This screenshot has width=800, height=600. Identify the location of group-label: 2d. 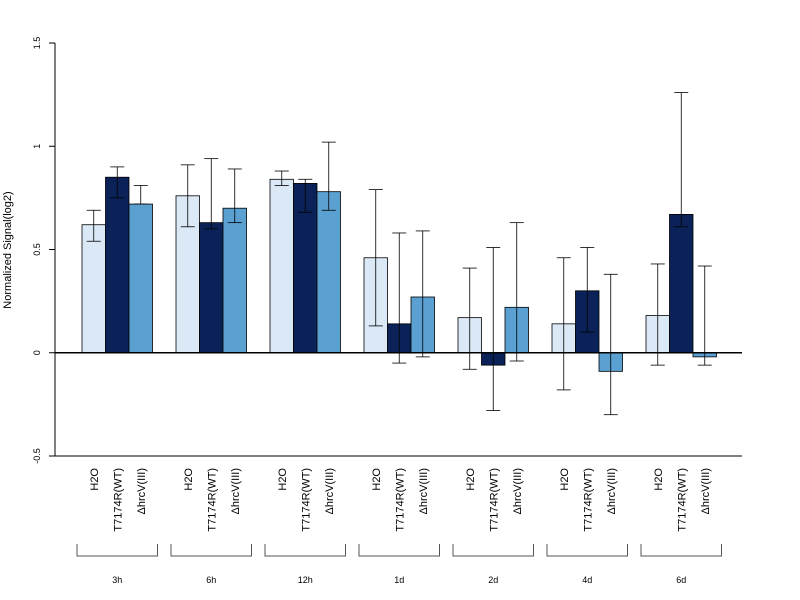
(493, 580).